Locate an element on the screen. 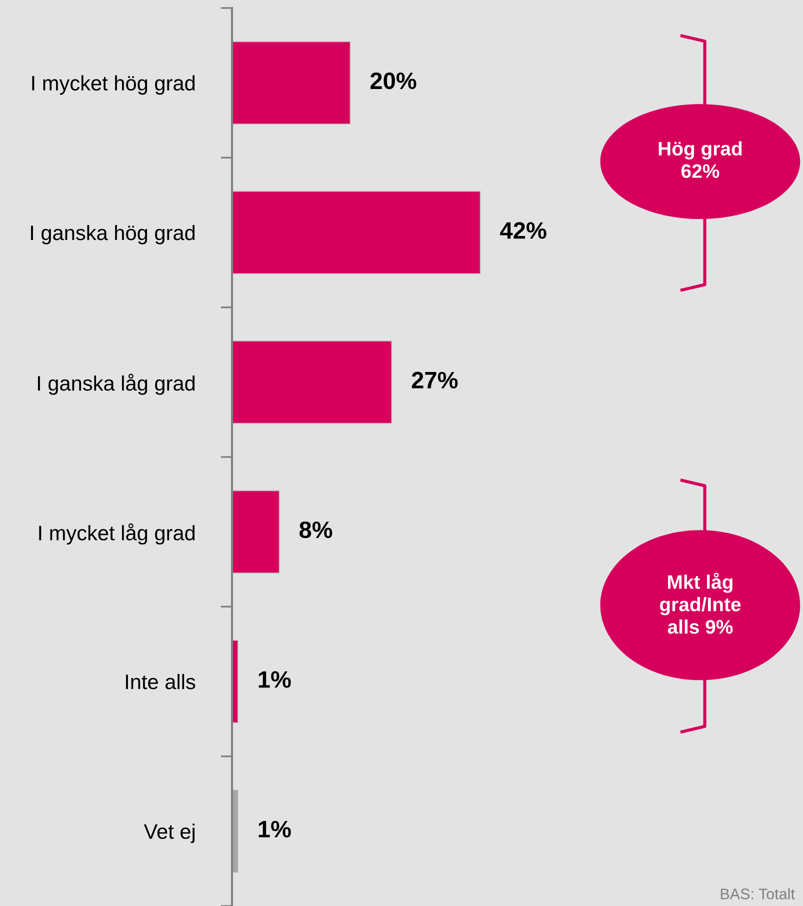 The width and height of the screenshot is (803, 906). y-tick-label: I ganska låg grad is located at coordinates (116, 384).